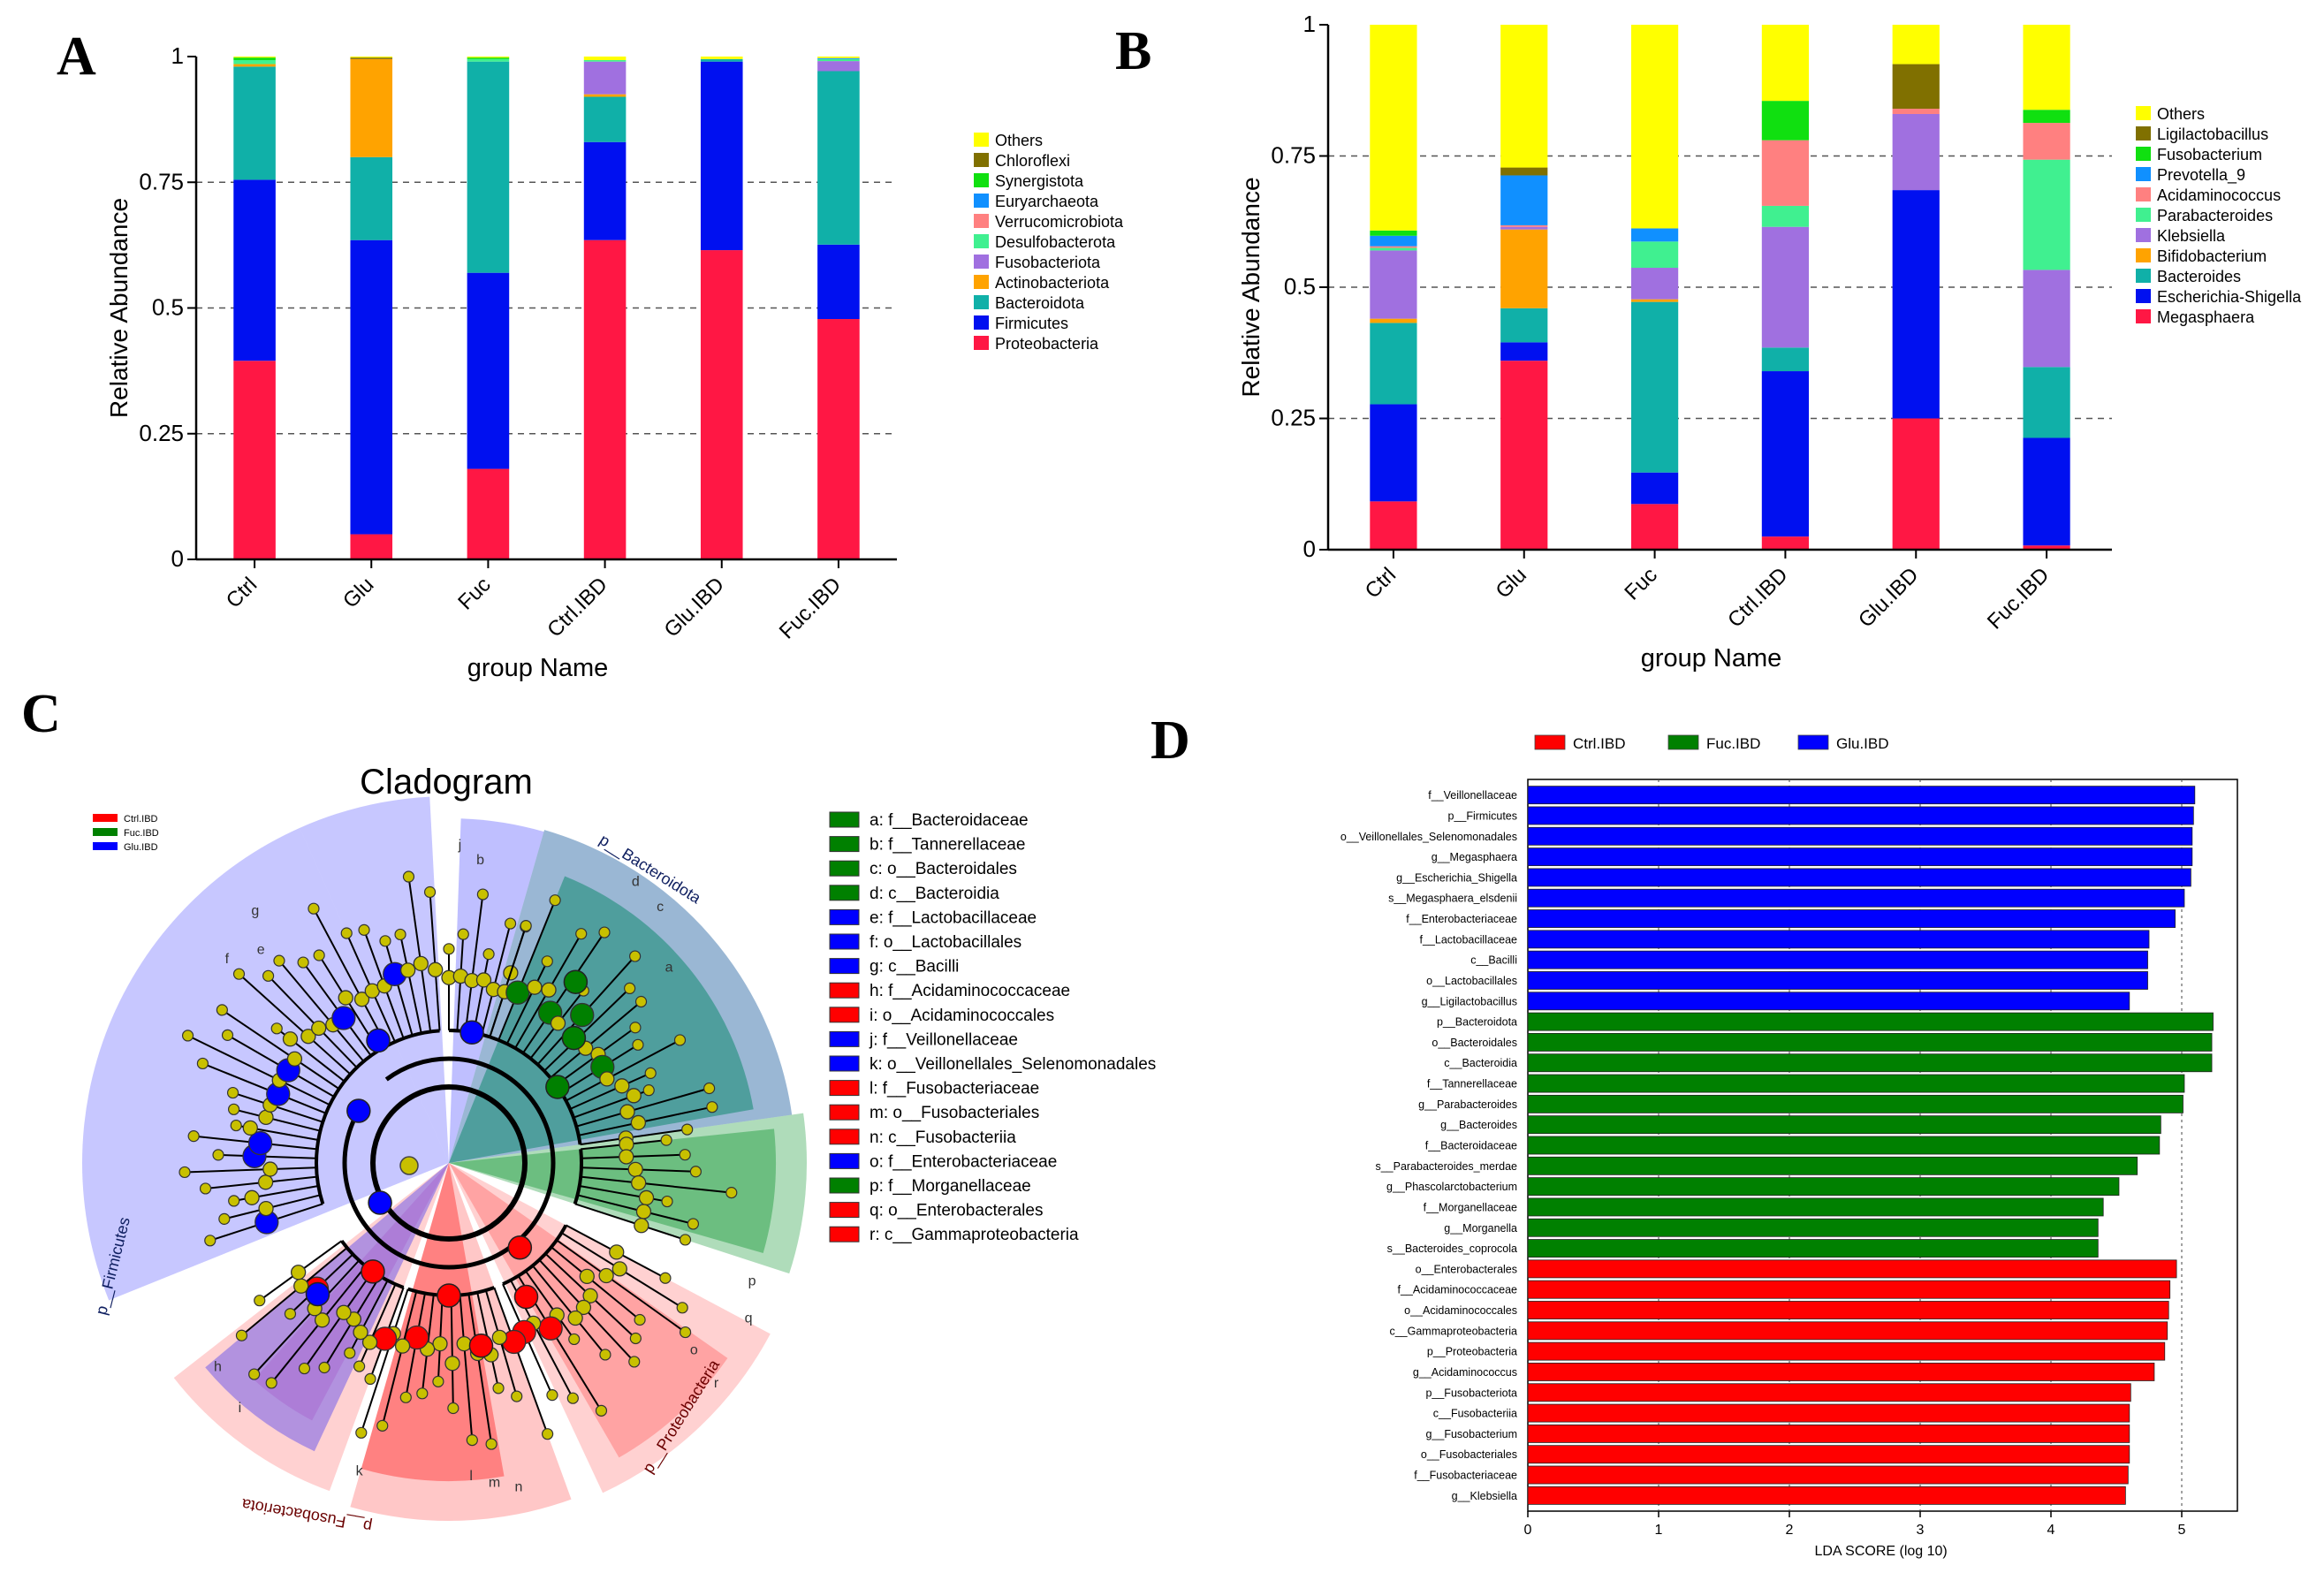 The width and height of the screenshot is (2324, 1573). What do you see at coordinates (982, 201) in the screenshot?
I see `legend-swatch-euryarchaeota` at bounding box center [982, 201].